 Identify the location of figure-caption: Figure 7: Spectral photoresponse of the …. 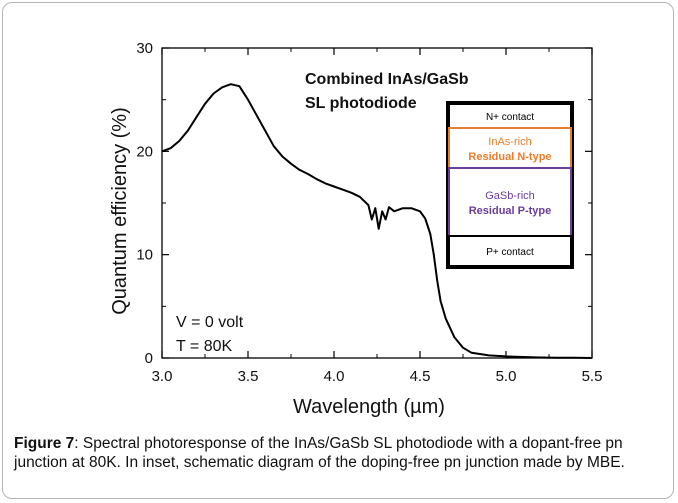
(339, 453).